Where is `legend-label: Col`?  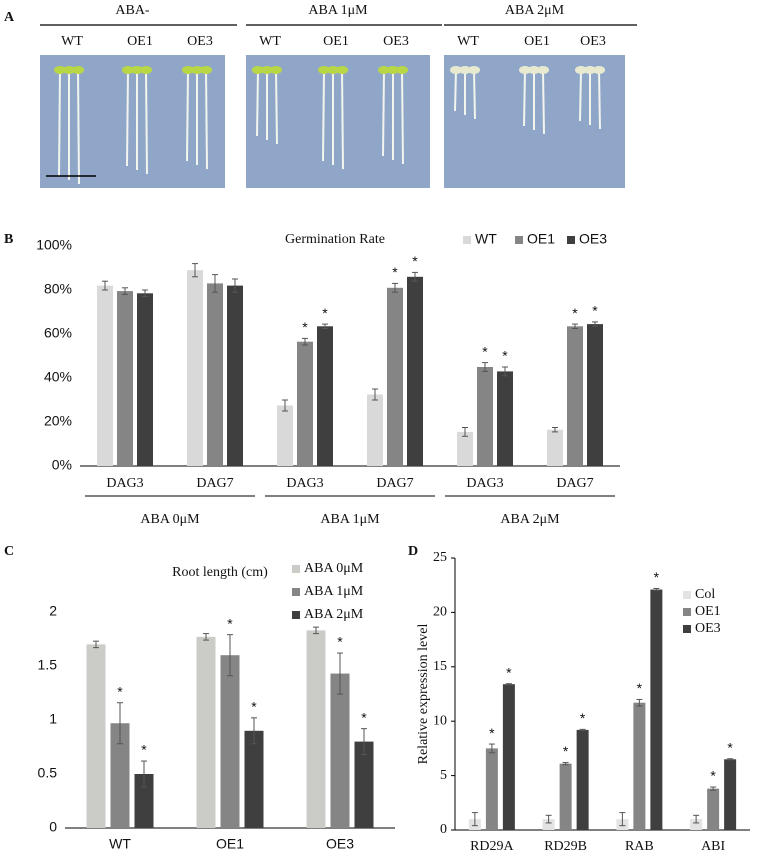 legend-label: Col is located at coordinates (705, 594).